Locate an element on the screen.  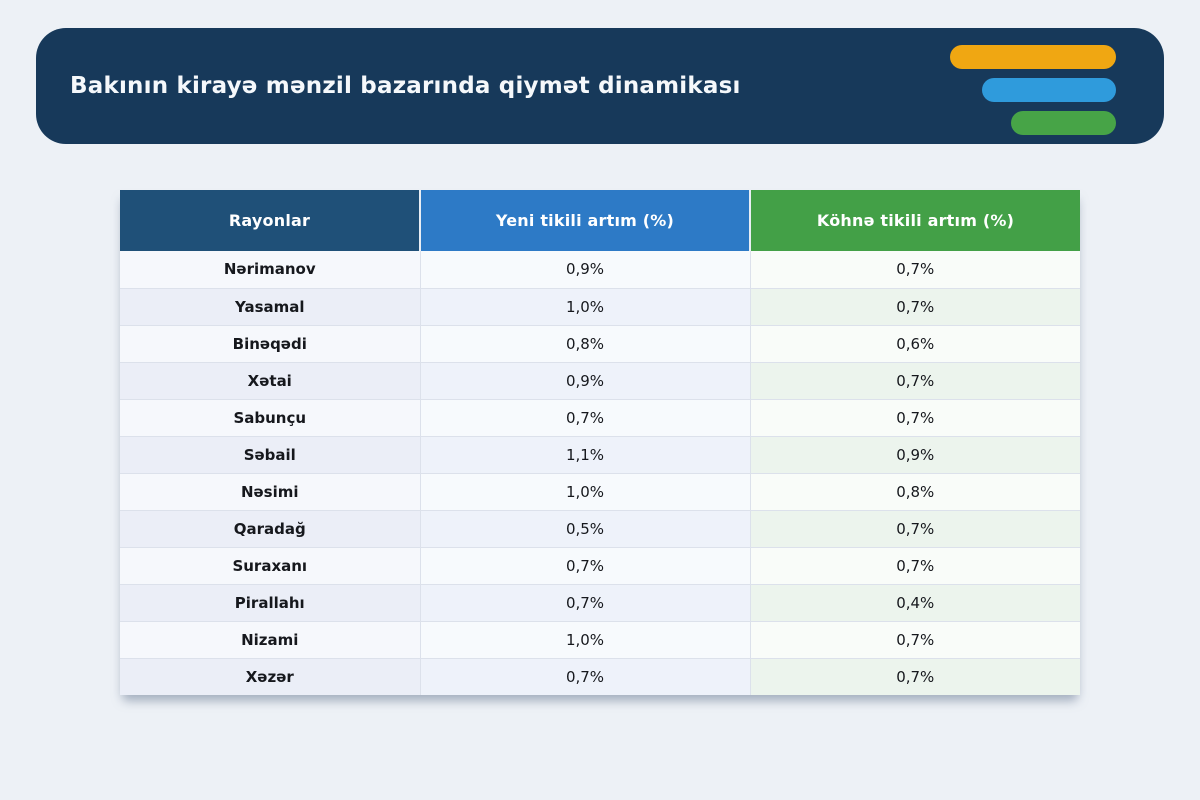
district-name-cell: Suraxanı is located at coordinates (270, 565).